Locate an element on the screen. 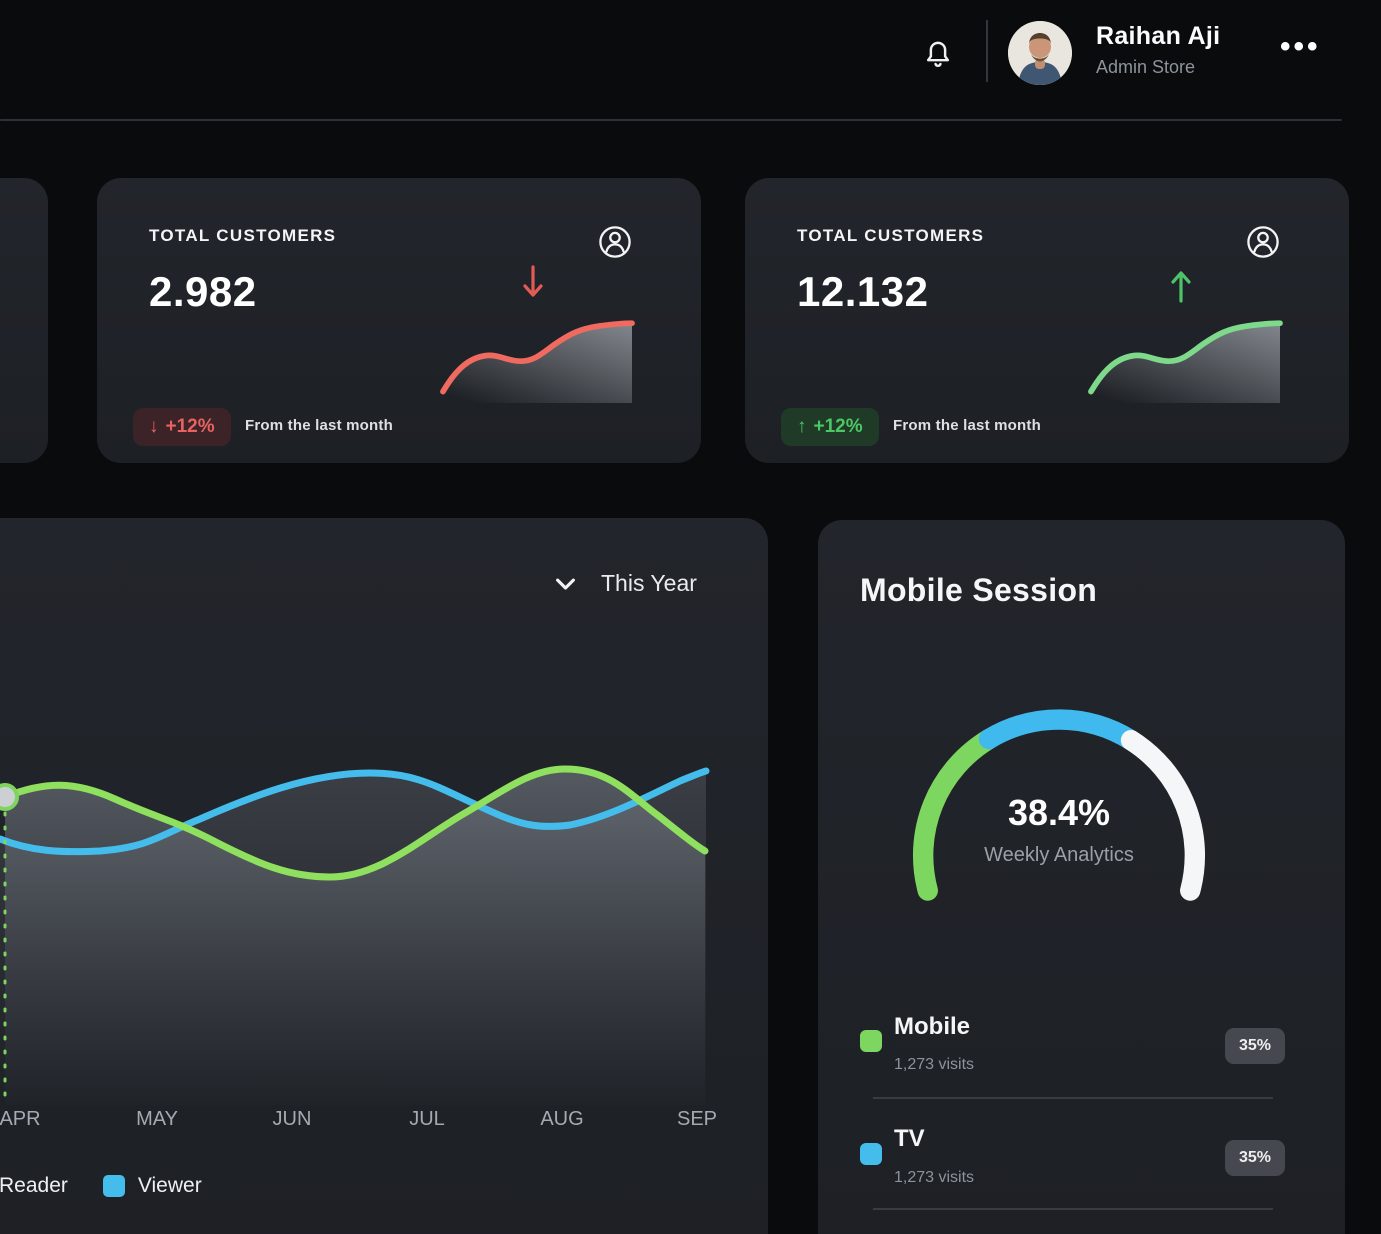 The height and width of the screenshot is (1234, 1381). x-tick-may: MAY is located at coordinates (157, 1119).